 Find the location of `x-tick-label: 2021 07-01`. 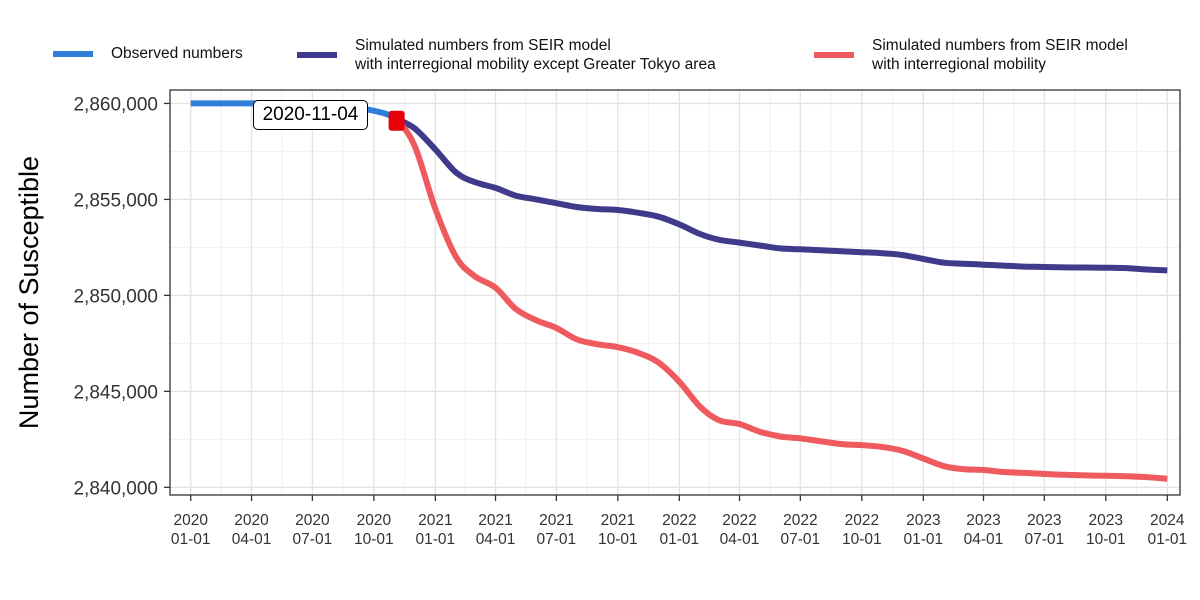

x-tick-label: 2021 07-01 is located at coordinates (557, 530).